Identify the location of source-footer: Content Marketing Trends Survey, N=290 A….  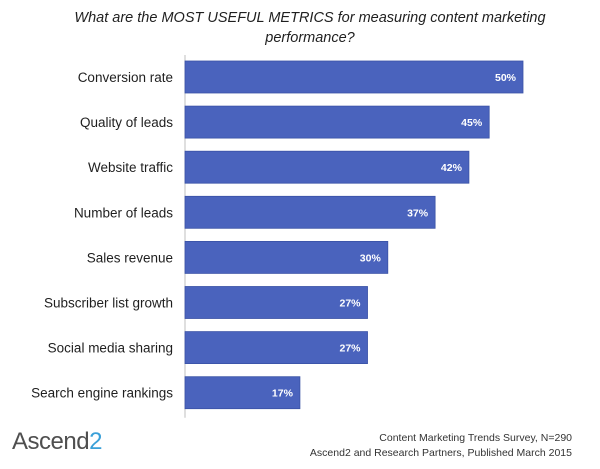
(441, 446).